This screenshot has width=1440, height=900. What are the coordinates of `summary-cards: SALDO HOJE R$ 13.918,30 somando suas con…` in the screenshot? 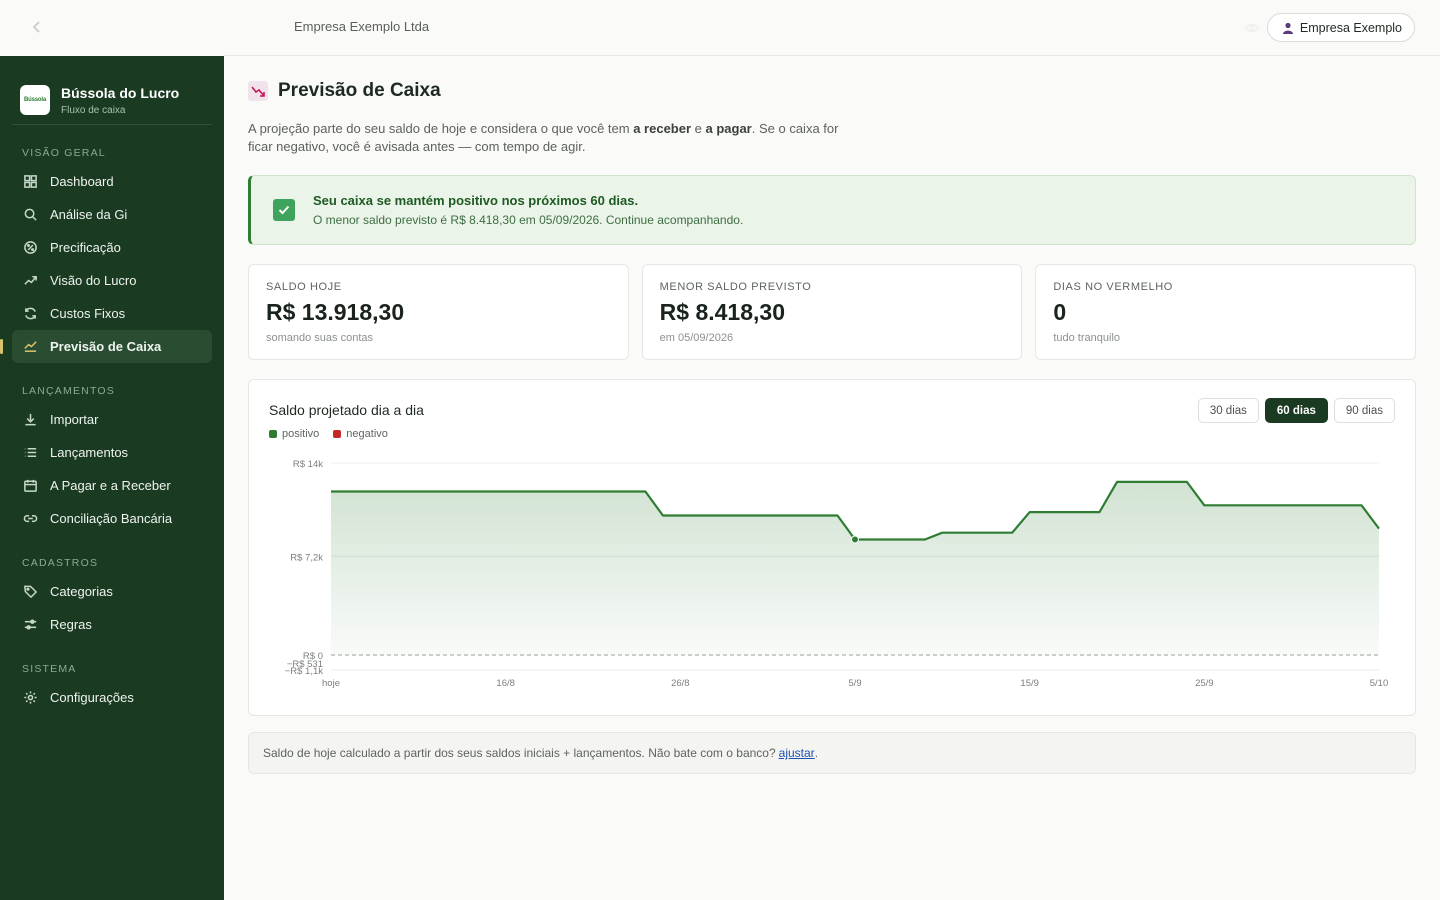 It's located at (832, 312).